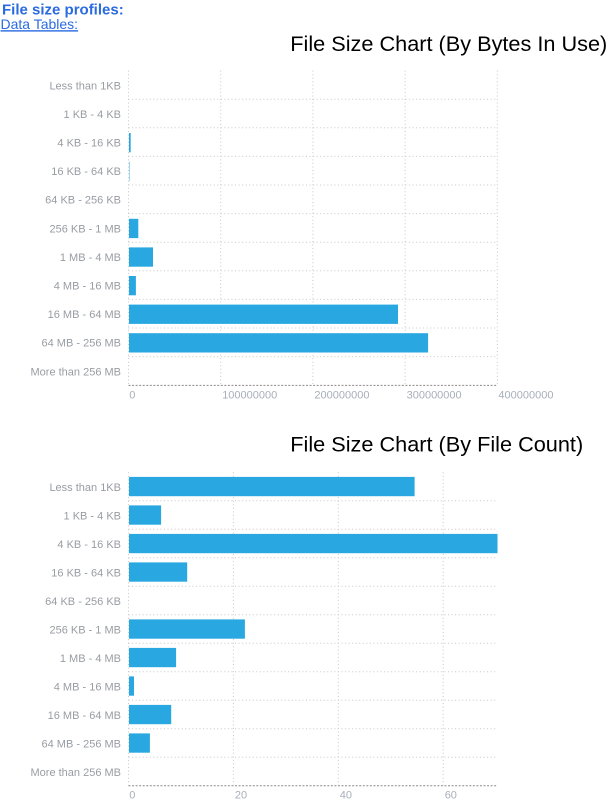  Describe the element at coordinates (436, 444) in the screenshot. I see `svg-text:File Size Chart (By File Count: File Size Chart (By File Count)` at that location.